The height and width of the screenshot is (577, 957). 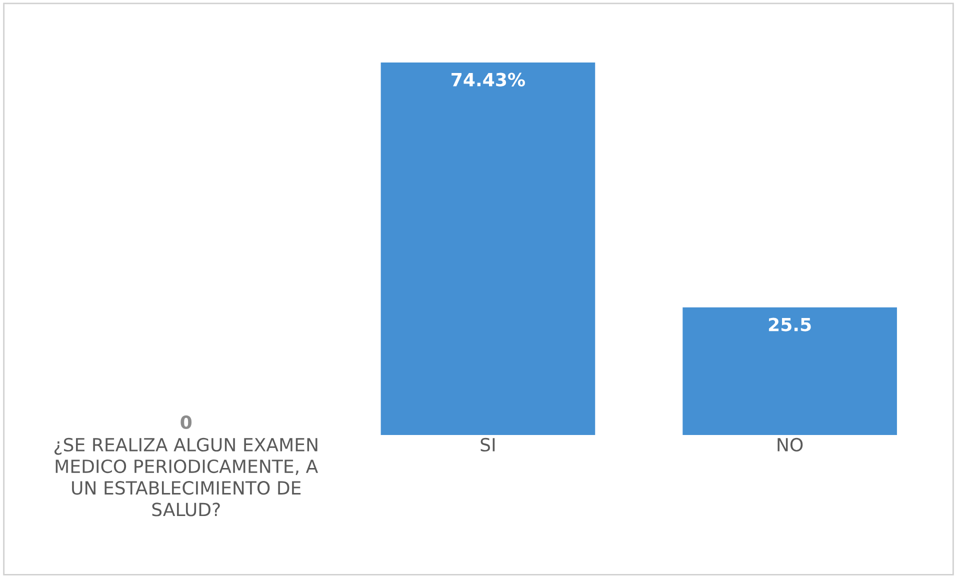 What do you see at coordinates (789, 325) in the screenshot?
I see `data-label: 25.5` at bounding box center [789, 325].